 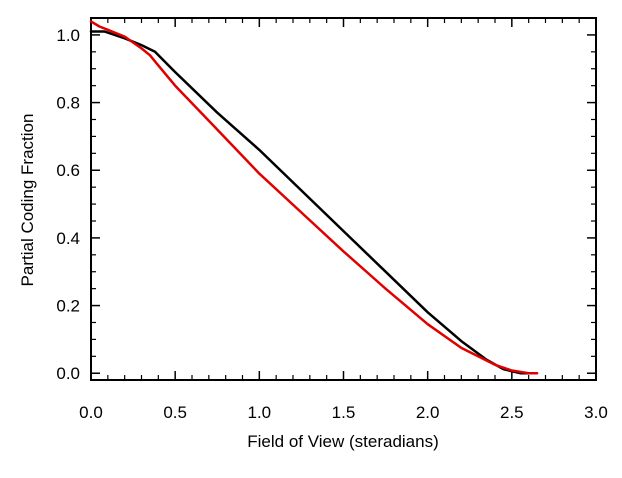 What do you see at coordinates (68, 103) in the screenshot?
I see `y-tick-label: 0.8` at bounding box center [68, 103].